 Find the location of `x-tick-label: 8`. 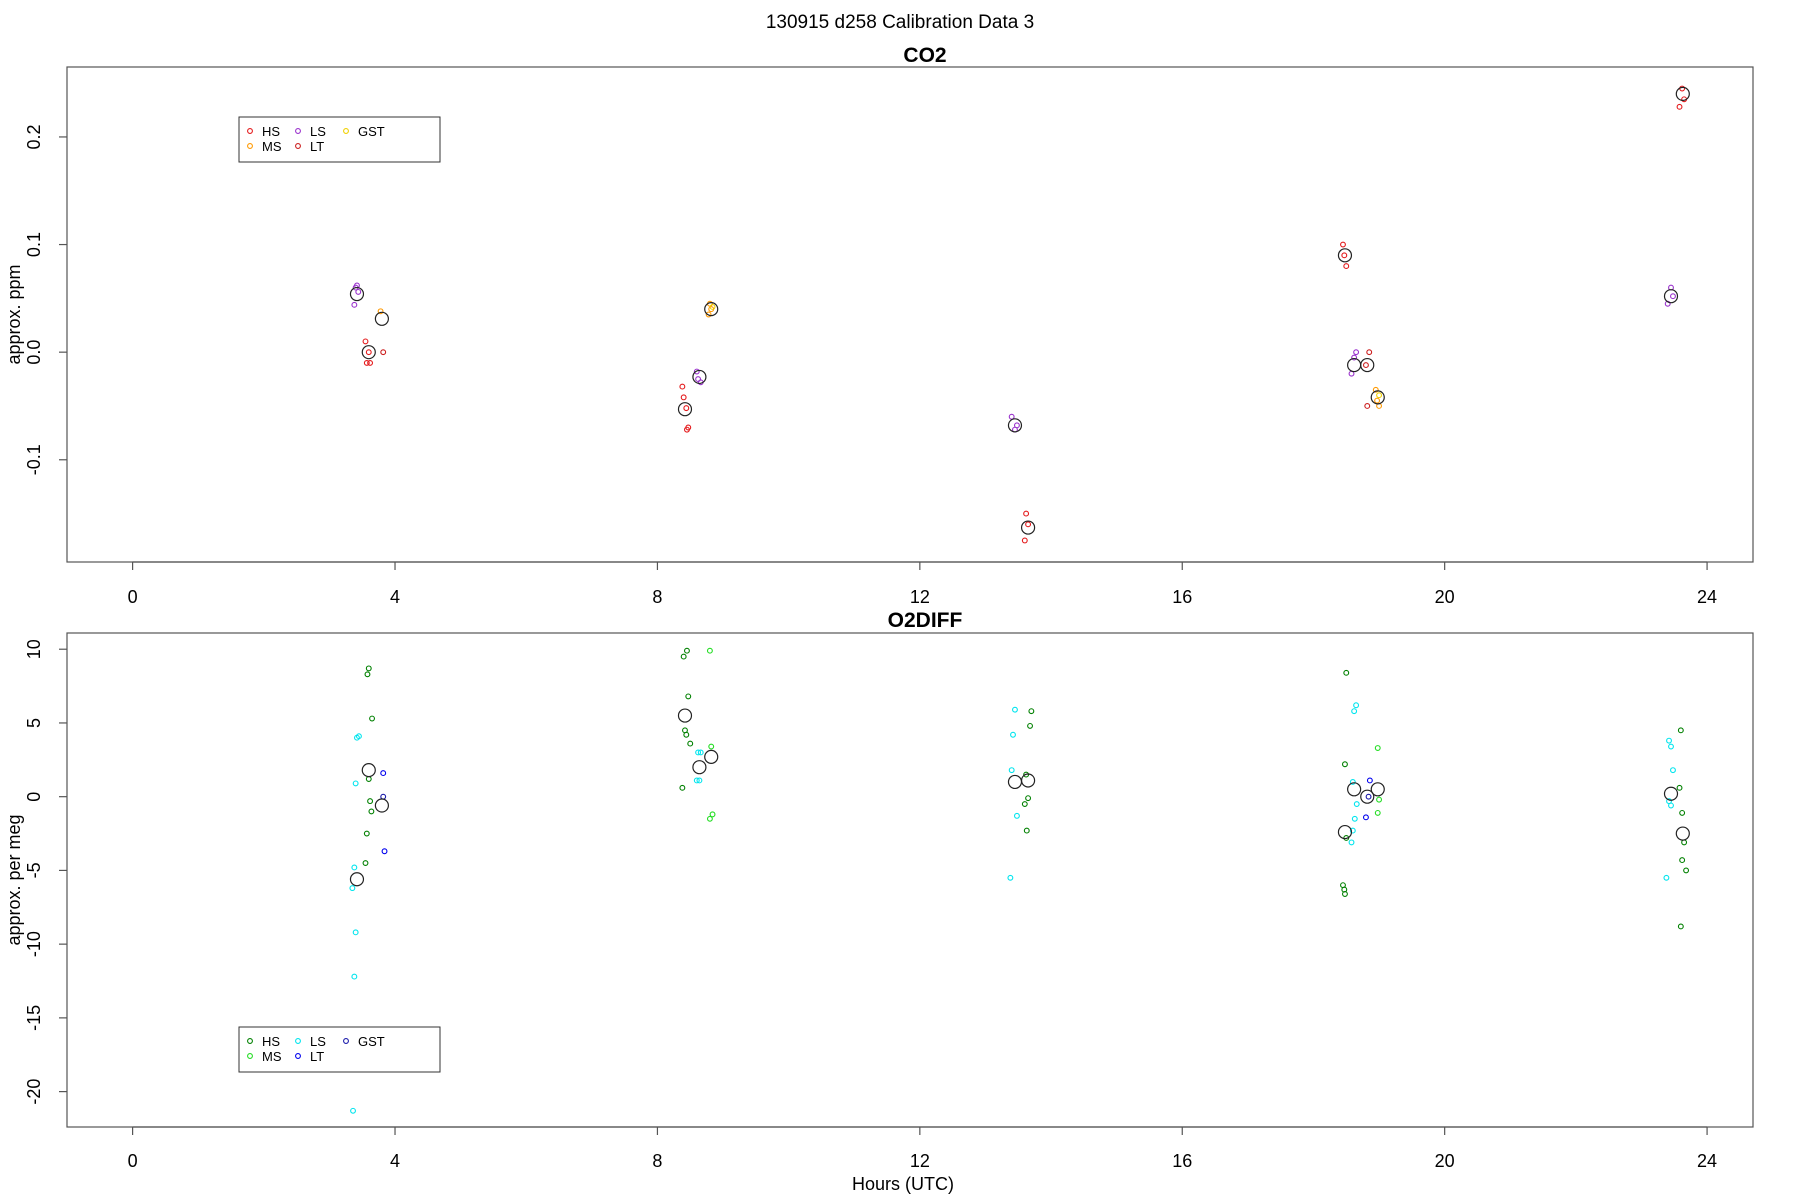

x-tick-label: 8 is located at coordinates (657, 1161).